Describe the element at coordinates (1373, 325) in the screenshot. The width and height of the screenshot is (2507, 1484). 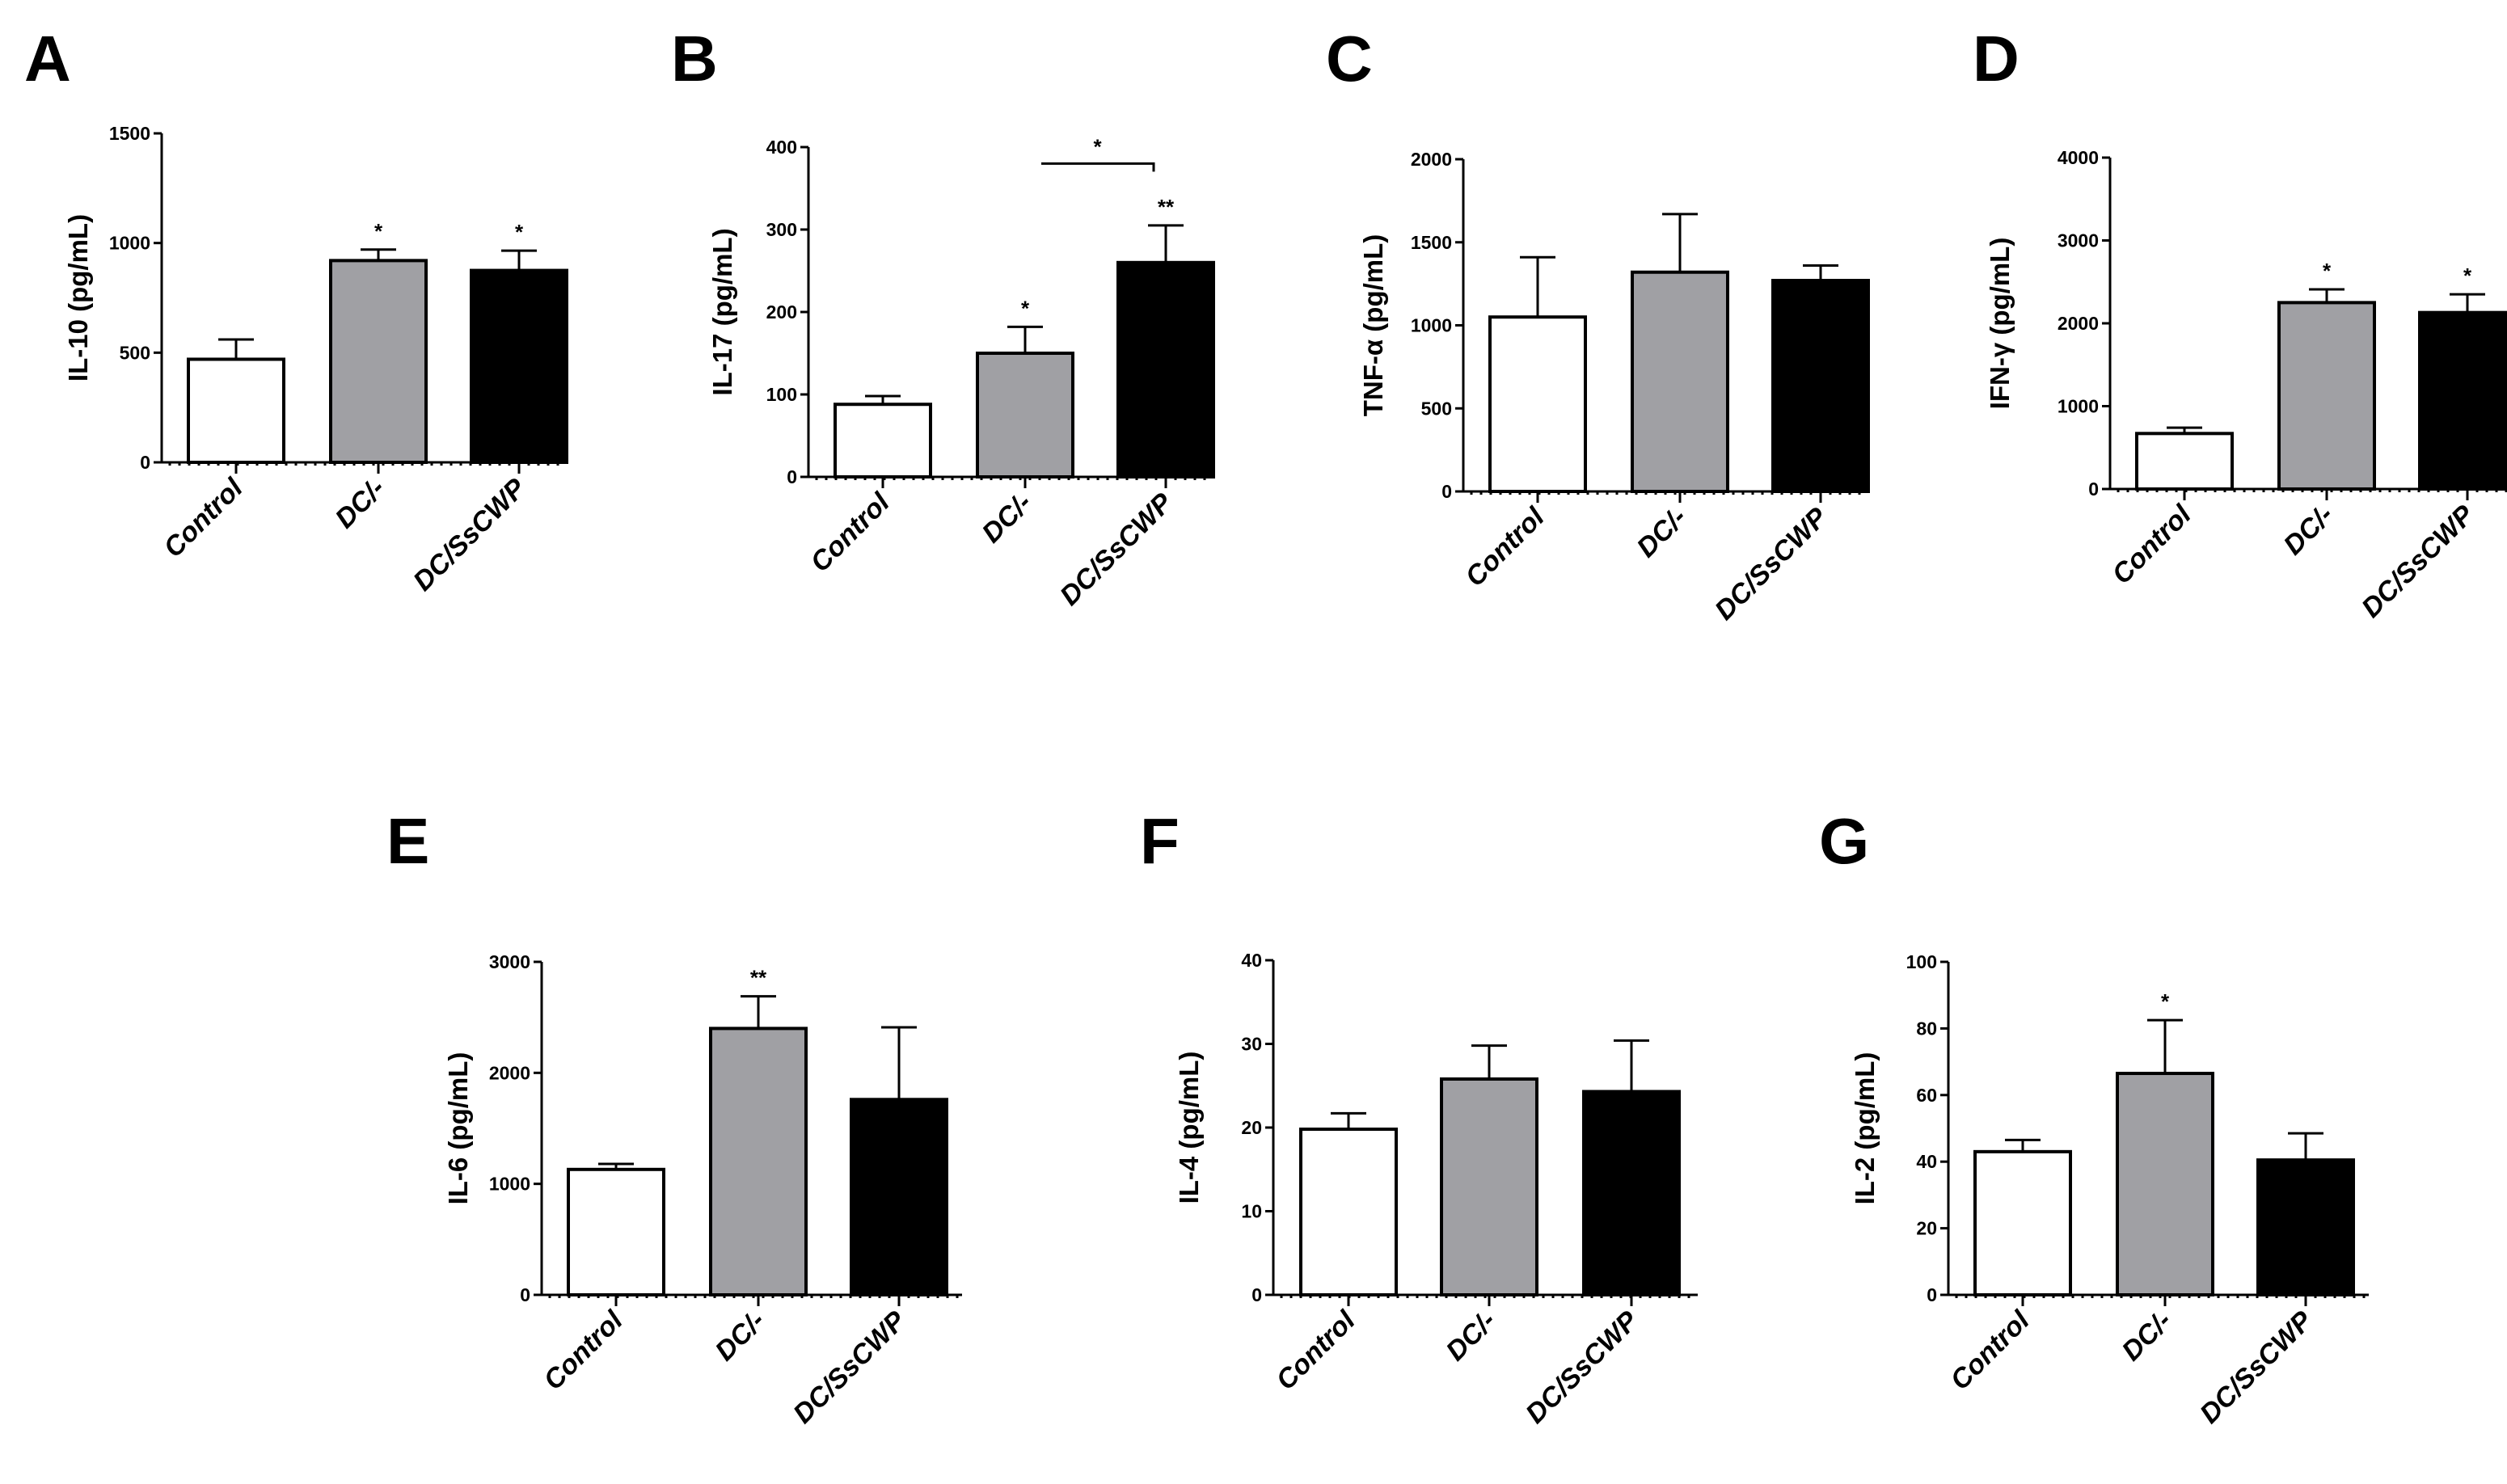
I see `y-axis-label: TNF-α (pg/mL)` at that location.